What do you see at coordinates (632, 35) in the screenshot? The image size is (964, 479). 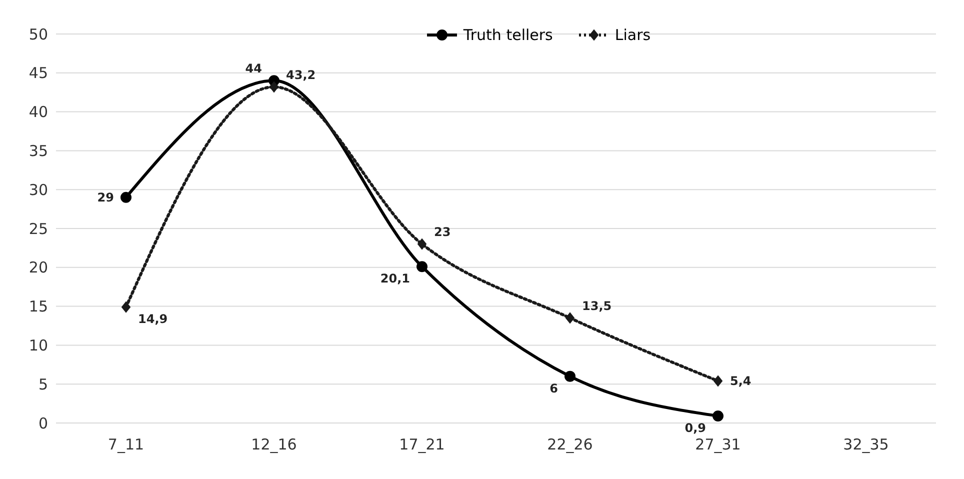 I see `legend-label: Liars` at bounding box center [632, 35].